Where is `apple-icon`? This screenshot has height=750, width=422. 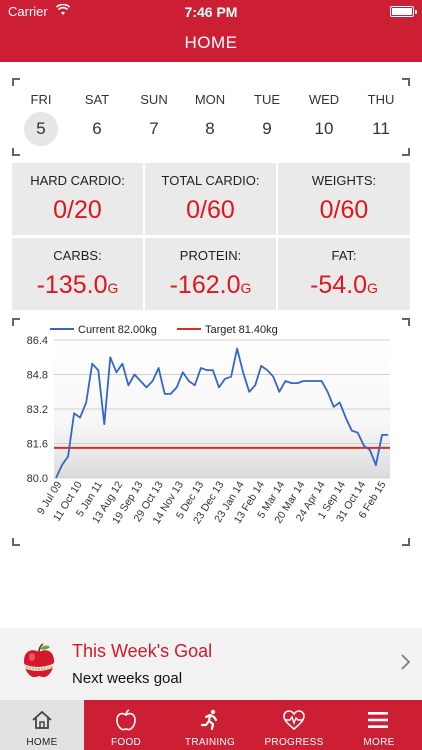 apple-icon is located at coordinates (126, 720).